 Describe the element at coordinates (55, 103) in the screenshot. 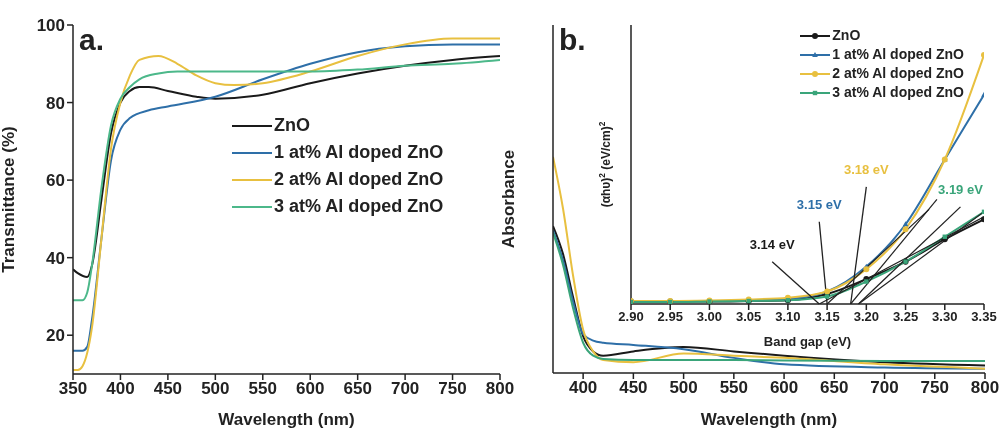

I see `y-tick-label: 80` at that location.